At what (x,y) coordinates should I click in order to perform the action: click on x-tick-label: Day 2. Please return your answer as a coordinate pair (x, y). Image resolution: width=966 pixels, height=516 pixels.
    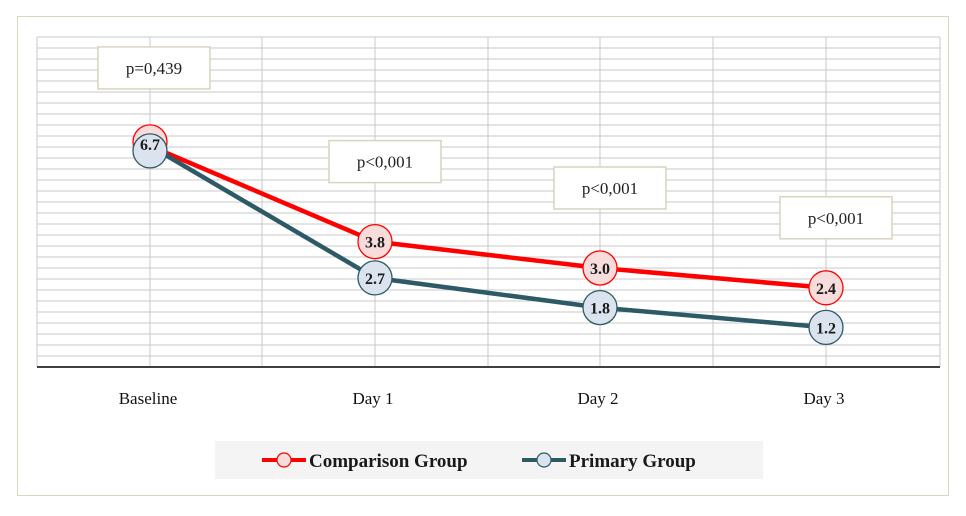
    Looking at the image, I should click on (597, 398).